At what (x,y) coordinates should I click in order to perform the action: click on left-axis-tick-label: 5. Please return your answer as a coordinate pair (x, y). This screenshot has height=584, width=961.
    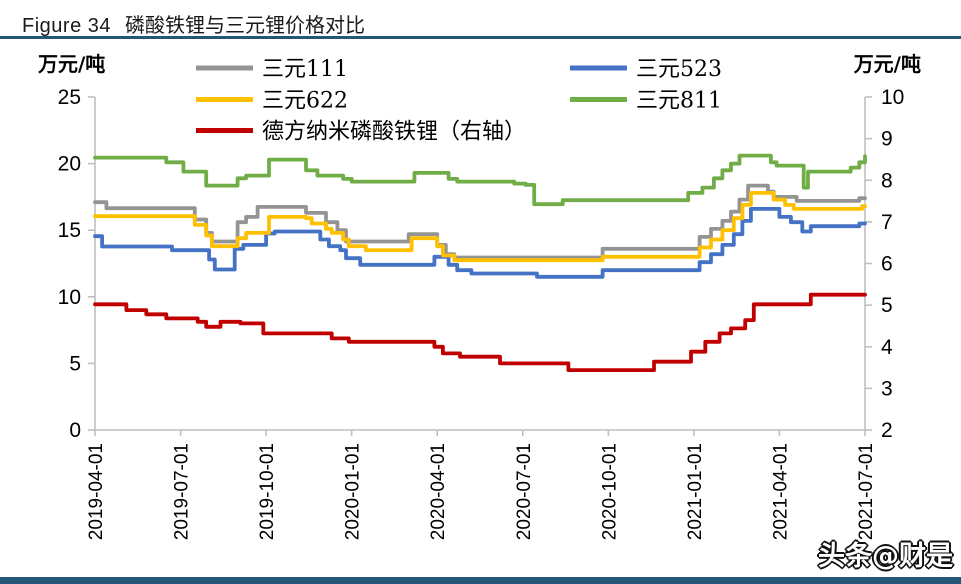
    Looking at the image, I should click on (75, 363).